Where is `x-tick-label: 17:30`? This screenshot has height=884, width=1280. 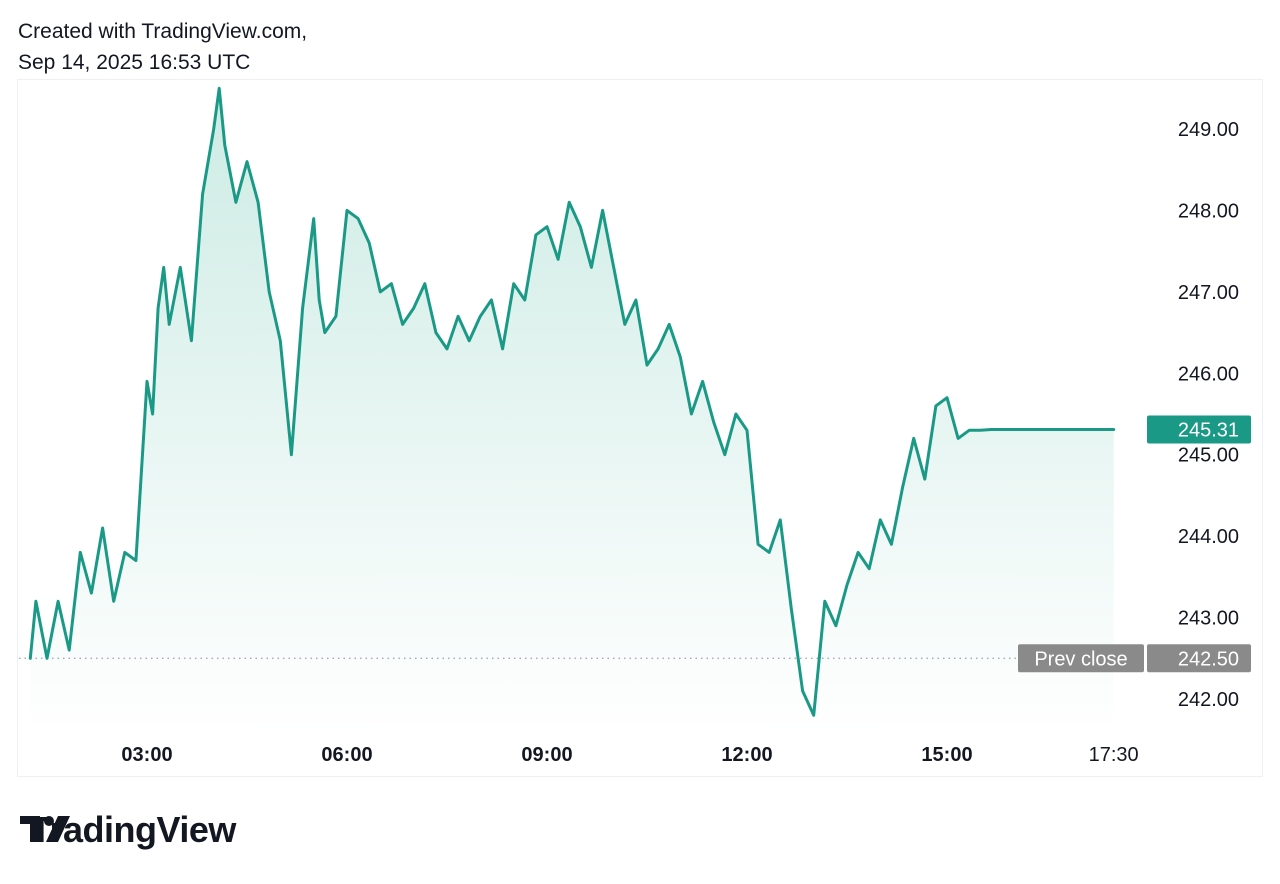 x-tick-label: 17:30 is located at coordinates (1114, 755).